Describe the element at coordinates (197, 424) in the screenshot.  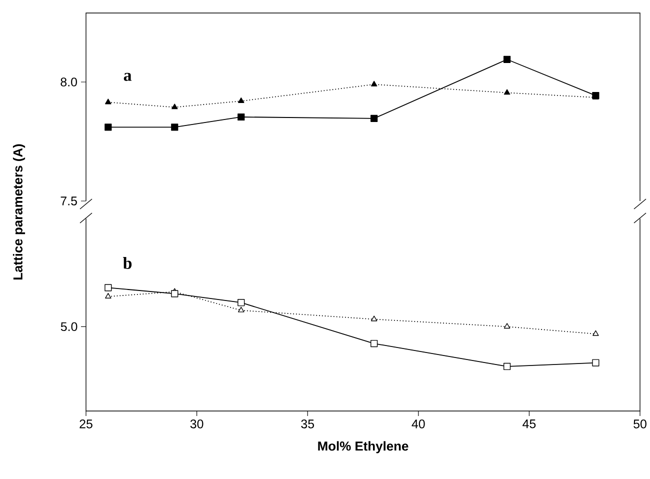
I see `x-tick-label: 30` at that location.